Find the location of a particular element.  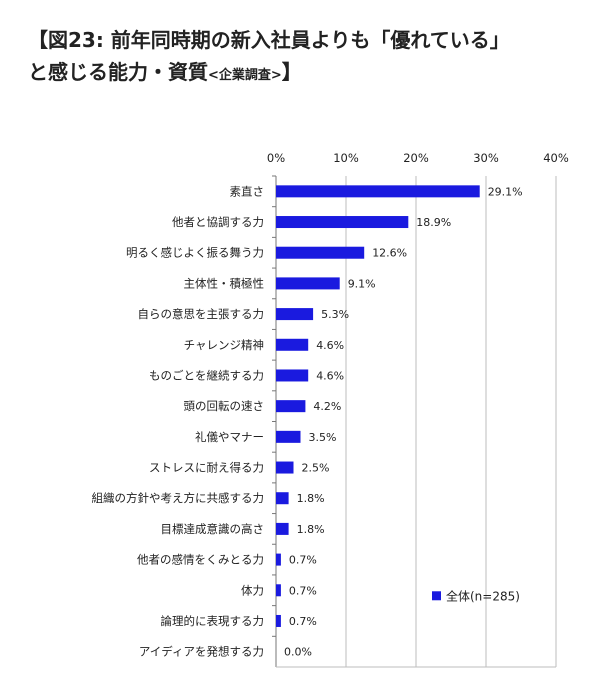

category-label: 組織の方針や考え方に共感する力 is located at coordinates (178, 498).